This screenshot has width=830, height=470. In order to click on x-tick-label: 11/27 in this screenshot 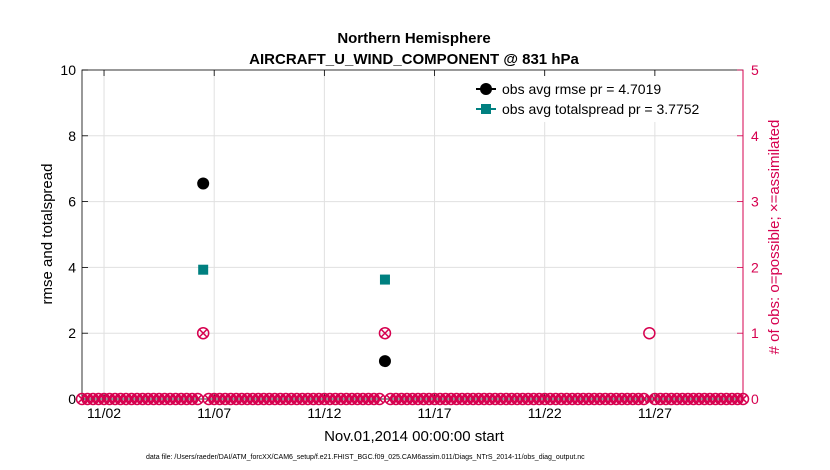, I will do `click(655, 413)`.